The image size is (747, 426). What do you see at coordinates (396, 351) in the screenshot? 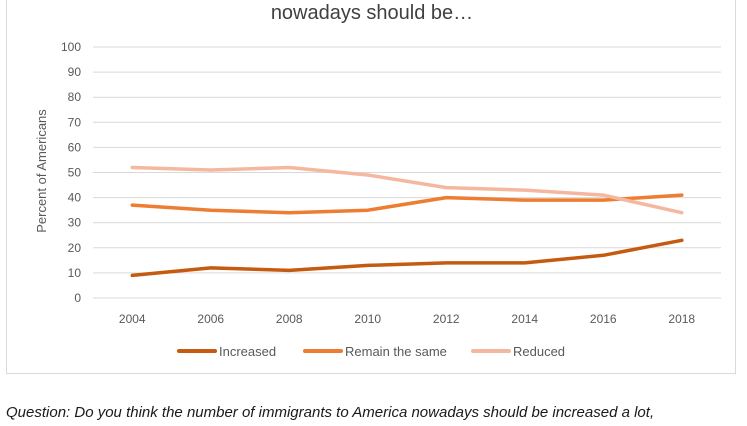
I see `legend-label: Remain the same` at bounding box center [396, 351].